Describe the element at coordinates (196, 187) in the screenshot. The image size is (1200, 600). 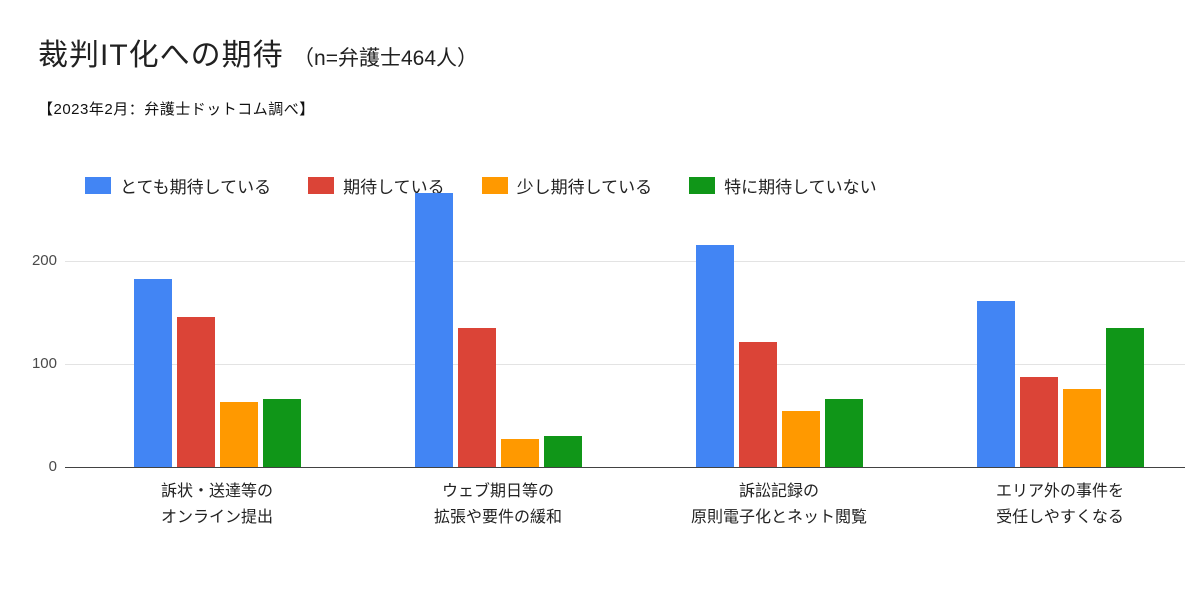
I see `legend-label: とても期待している` at that location.